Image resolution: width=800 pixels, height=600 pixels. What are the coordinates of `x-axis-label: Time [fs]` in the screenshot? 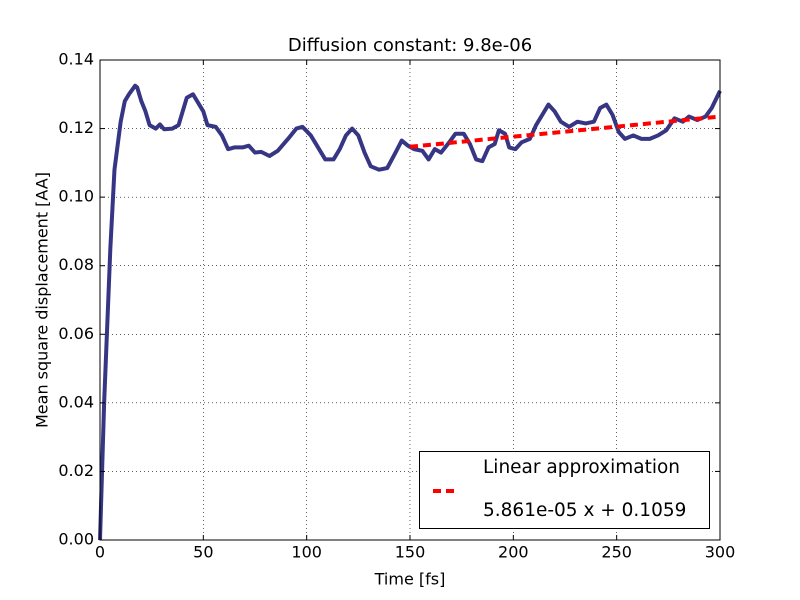 It's located at (410, 579).